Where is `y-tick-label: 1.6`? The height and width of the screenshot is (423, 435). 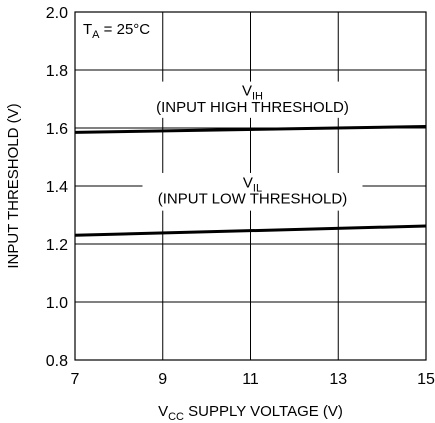
y-tick-label: 1.6 is located at coordinates (57, 129).